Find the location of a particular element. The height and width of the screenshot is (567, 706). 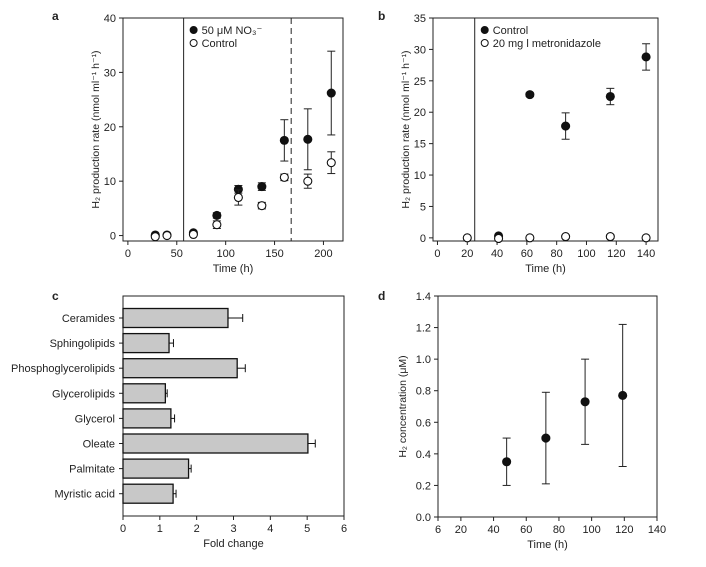

y-tick-label: 0.0 is located at coordinates (423, 518).